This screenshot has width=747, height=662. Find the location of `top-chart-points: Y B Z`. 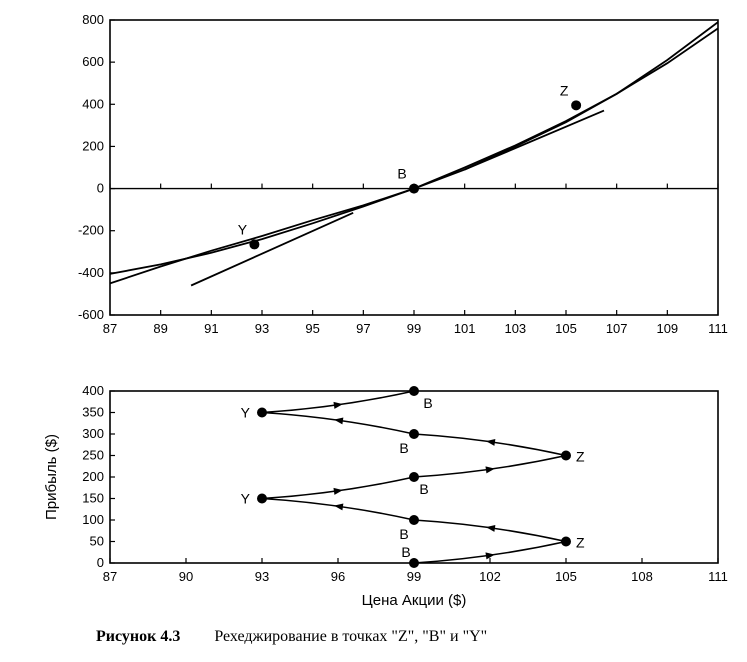

top-chart-points: Y B Z is located at coordinates (410, 166).